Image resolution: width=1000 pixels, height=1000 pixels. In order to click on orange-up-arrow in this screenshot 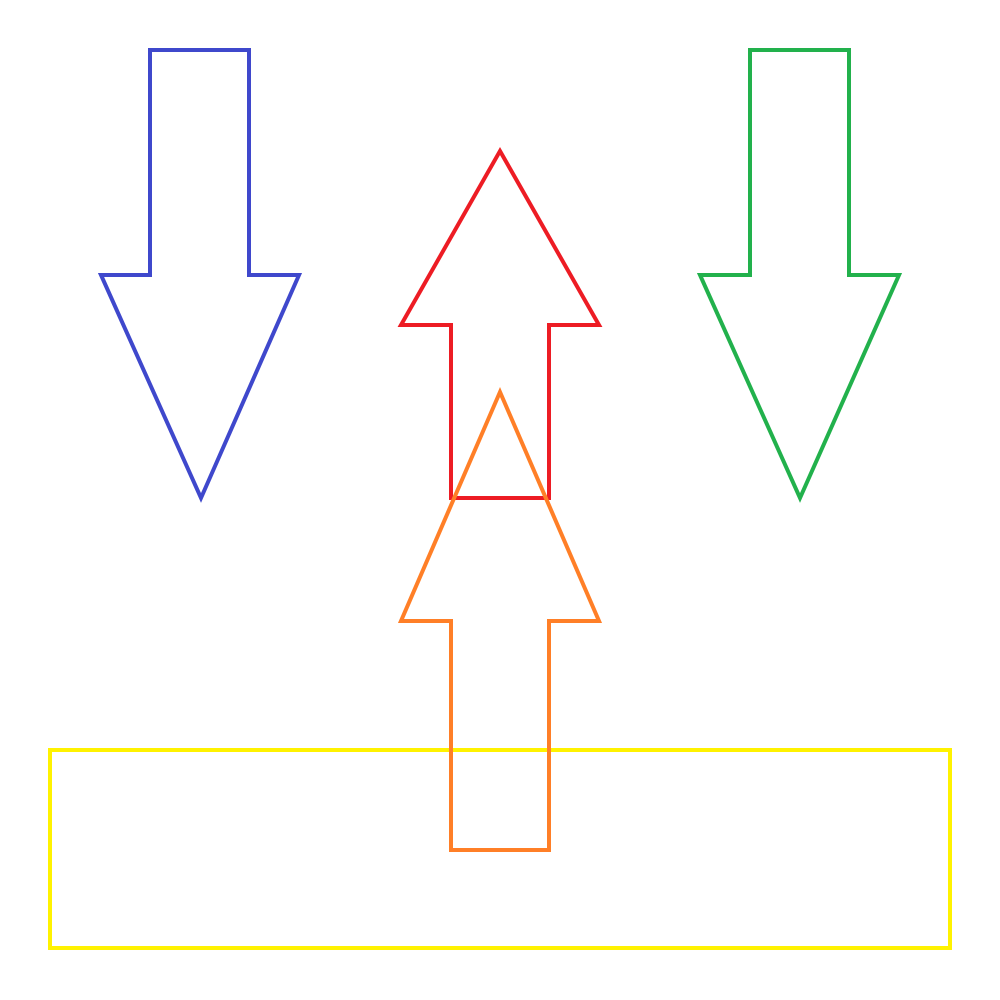, I will do `click(500, 619)`.